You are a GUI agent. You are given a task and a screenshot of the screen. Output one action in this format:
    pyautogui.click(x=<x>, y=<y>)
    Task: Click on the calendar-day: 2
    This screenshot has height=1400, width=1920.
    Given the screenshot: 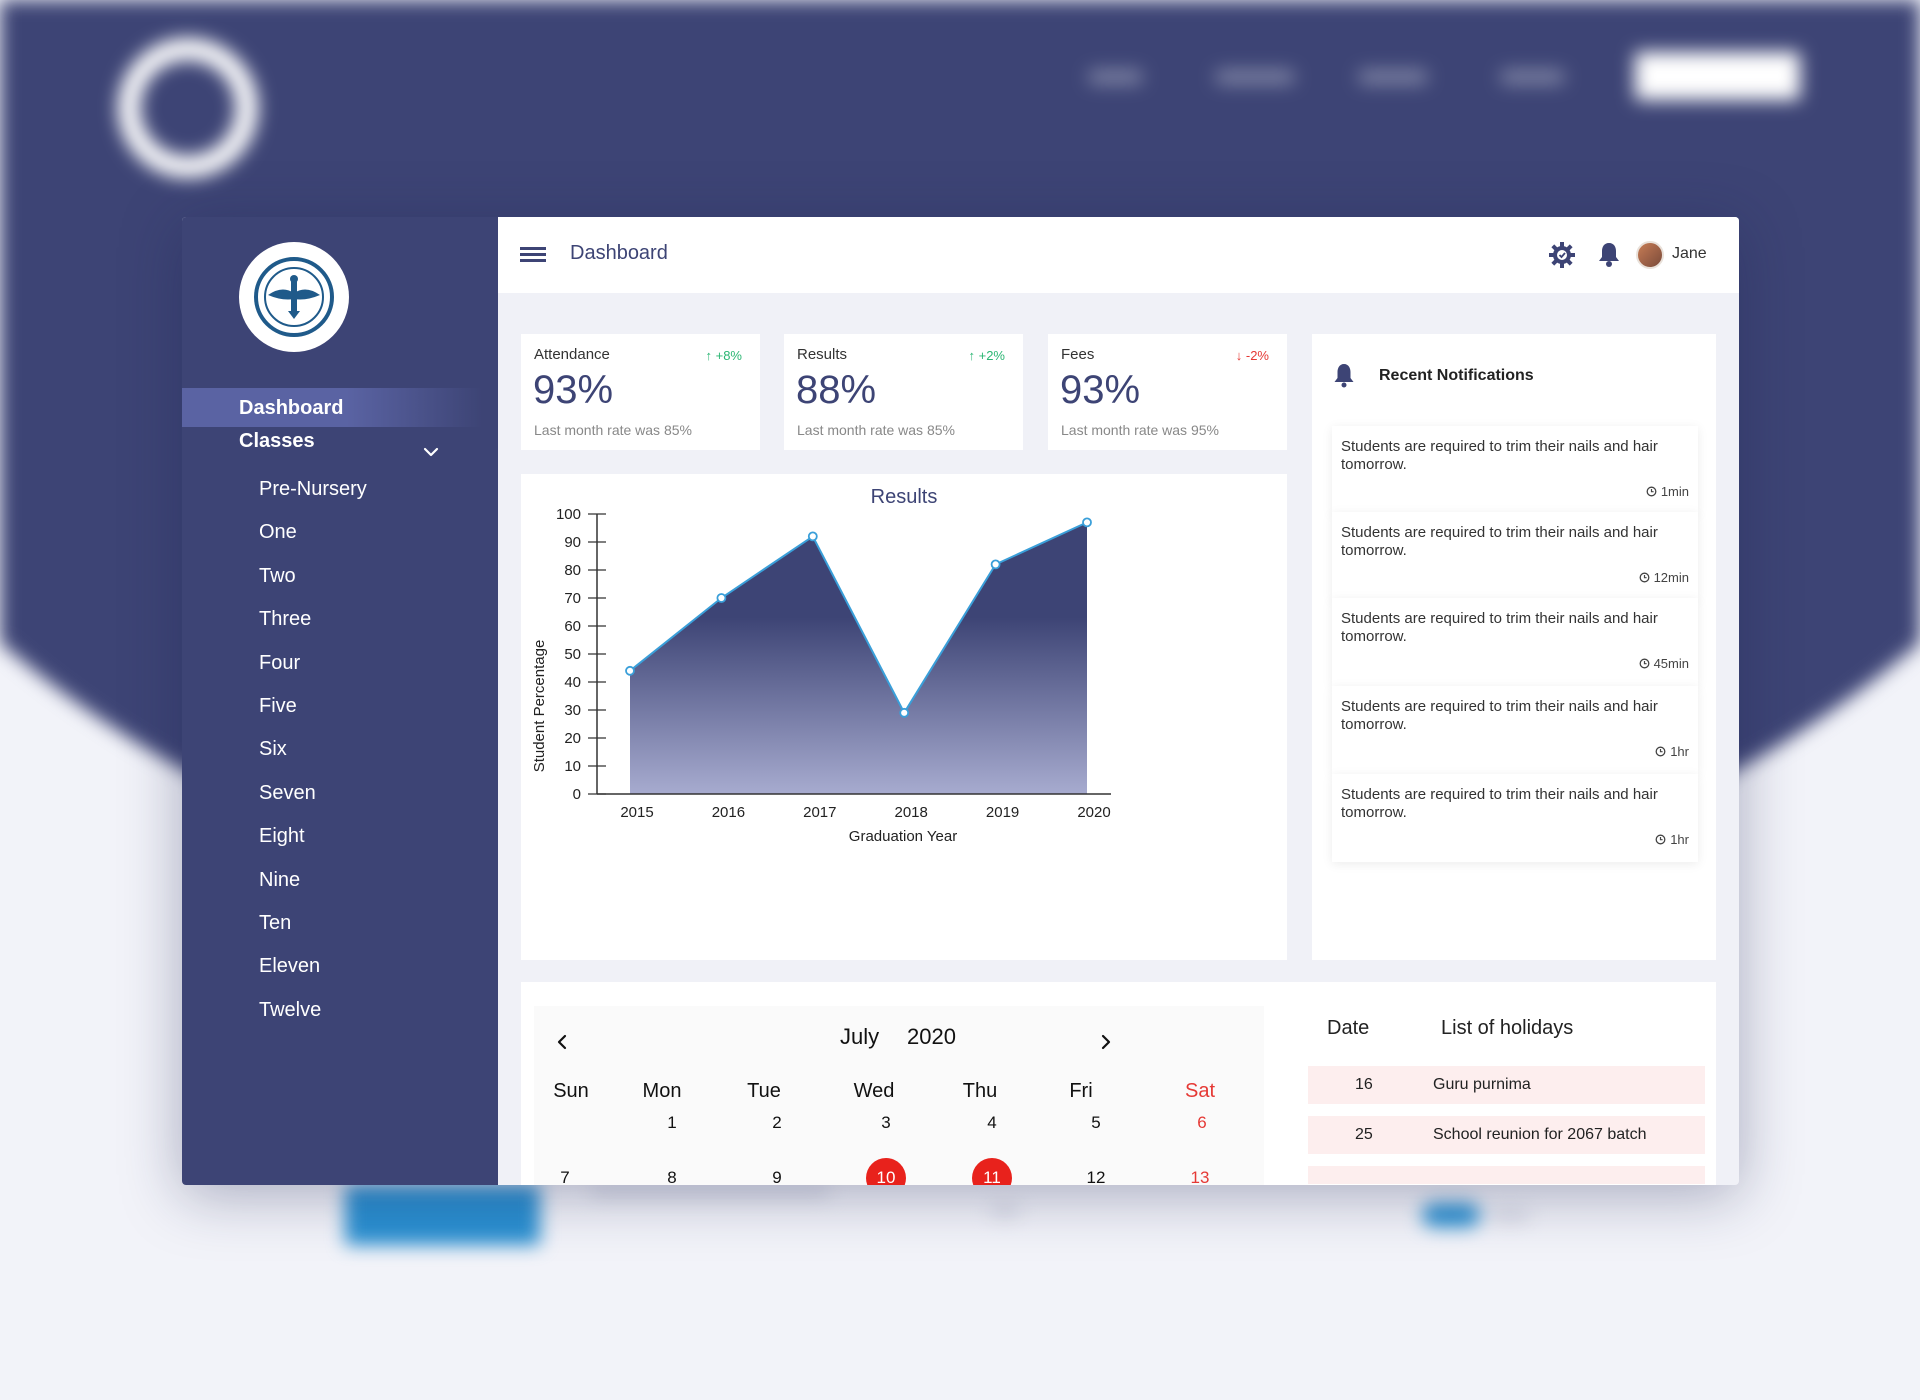 What is the action you would take?
    pyautogui.click(x=777, y=1122)
    